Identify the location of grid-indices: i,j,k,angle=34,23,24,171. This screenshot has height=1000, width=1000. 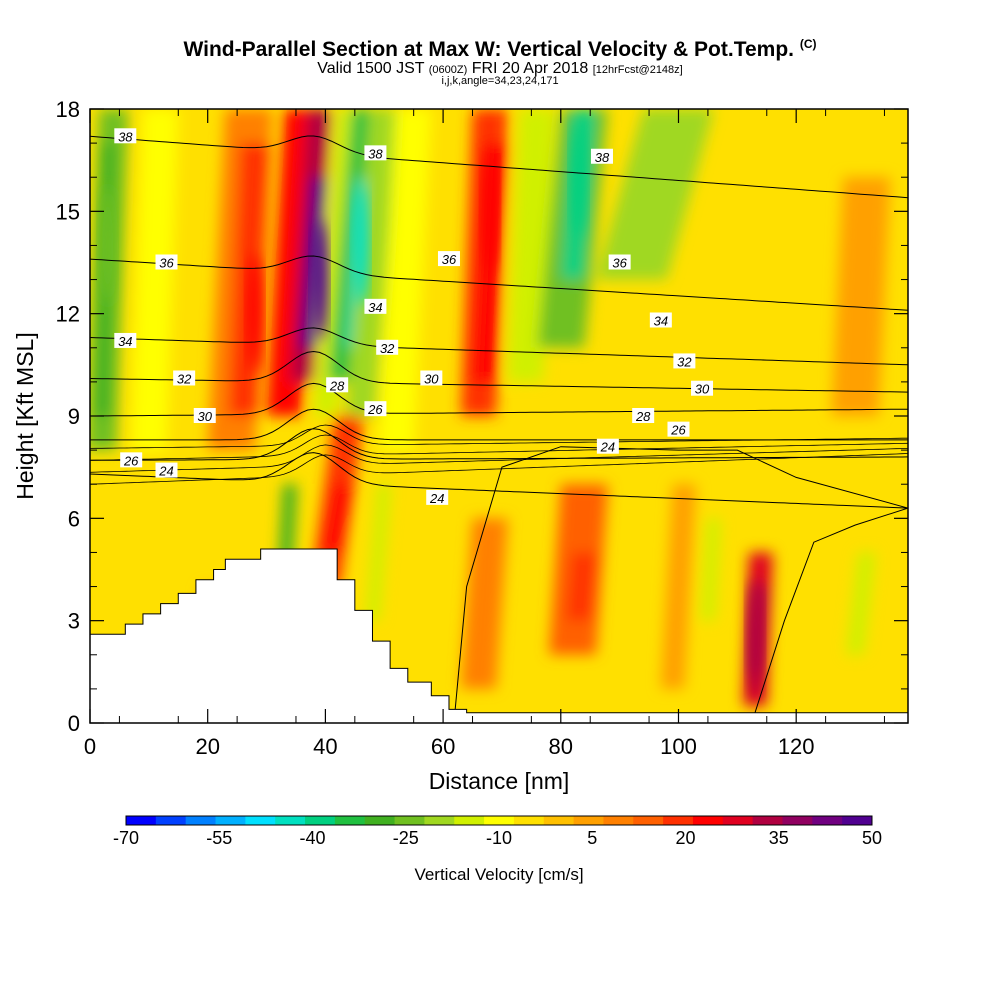
(500, 81).